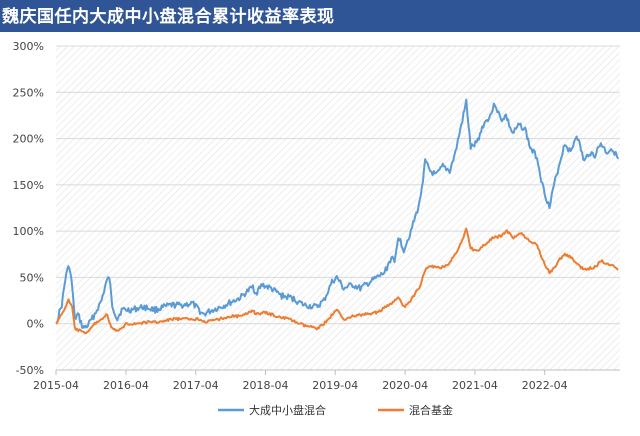 The width and height of the screenshot is (640, 436). I want to click on y-tick-label: 150%, so click(28, 185).